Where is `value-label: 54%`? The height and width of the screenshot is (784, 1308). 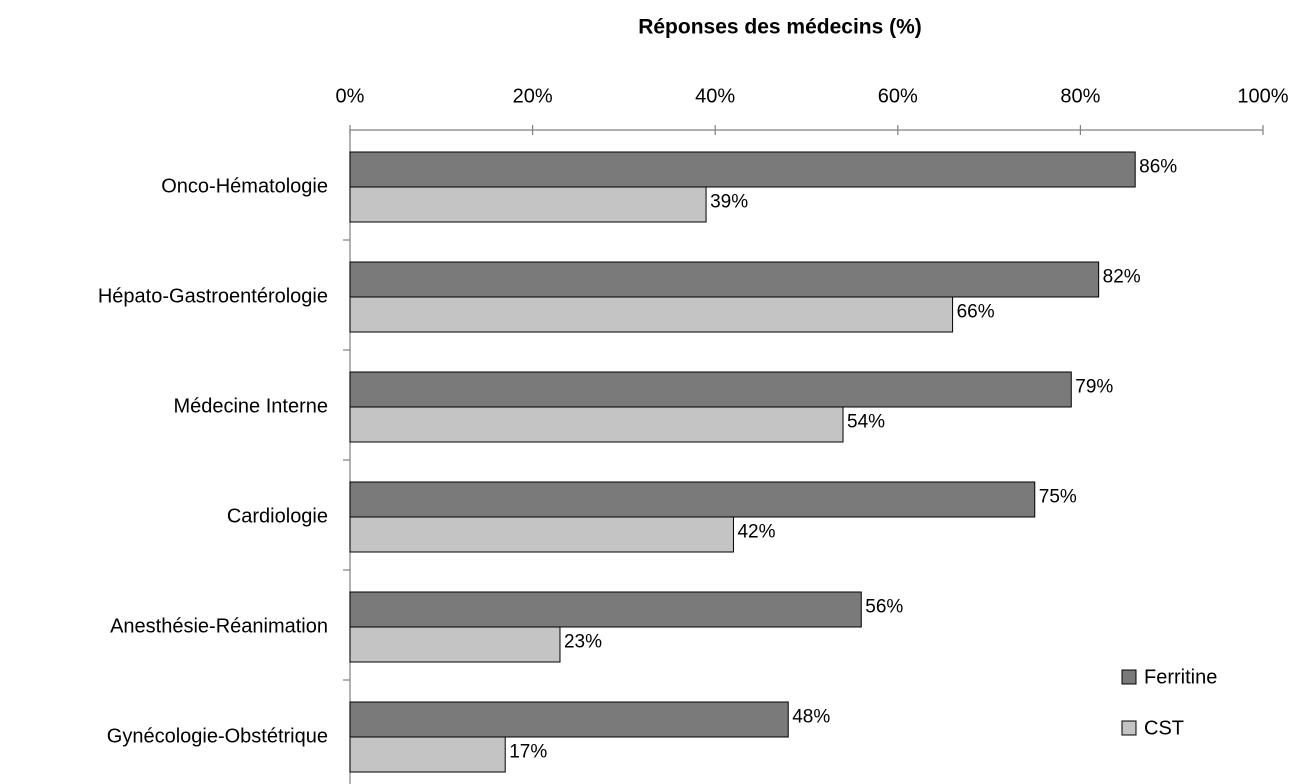
value-label: 54% is located at coordinates (866, 422).